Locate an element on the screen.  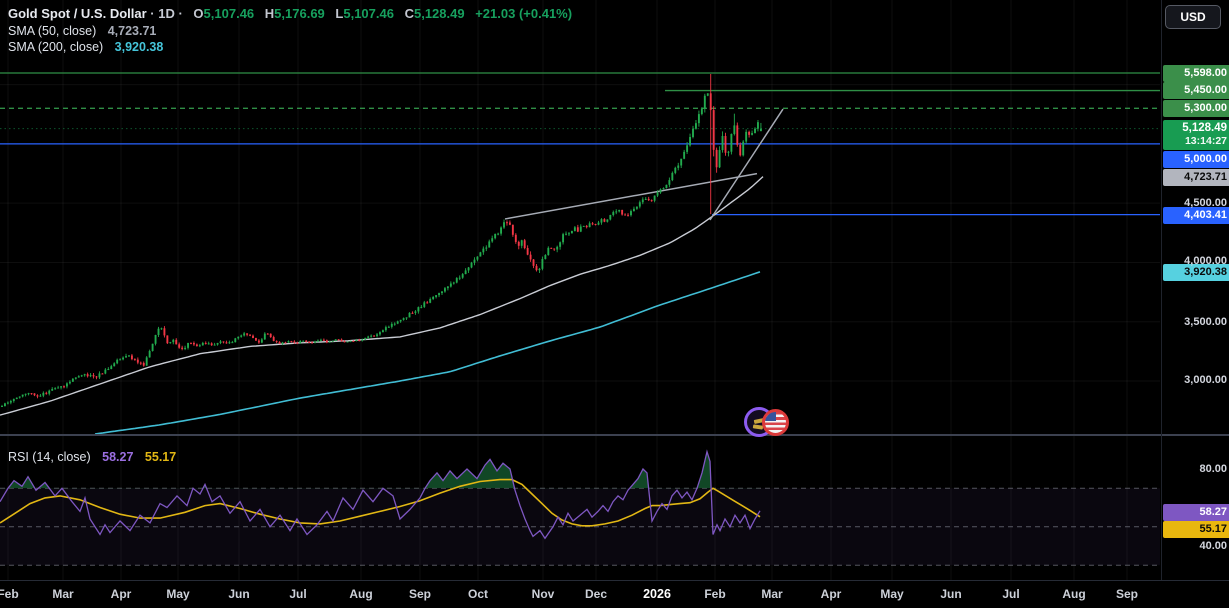
time-axis-label: Nov is located at coordinates (543, 594).